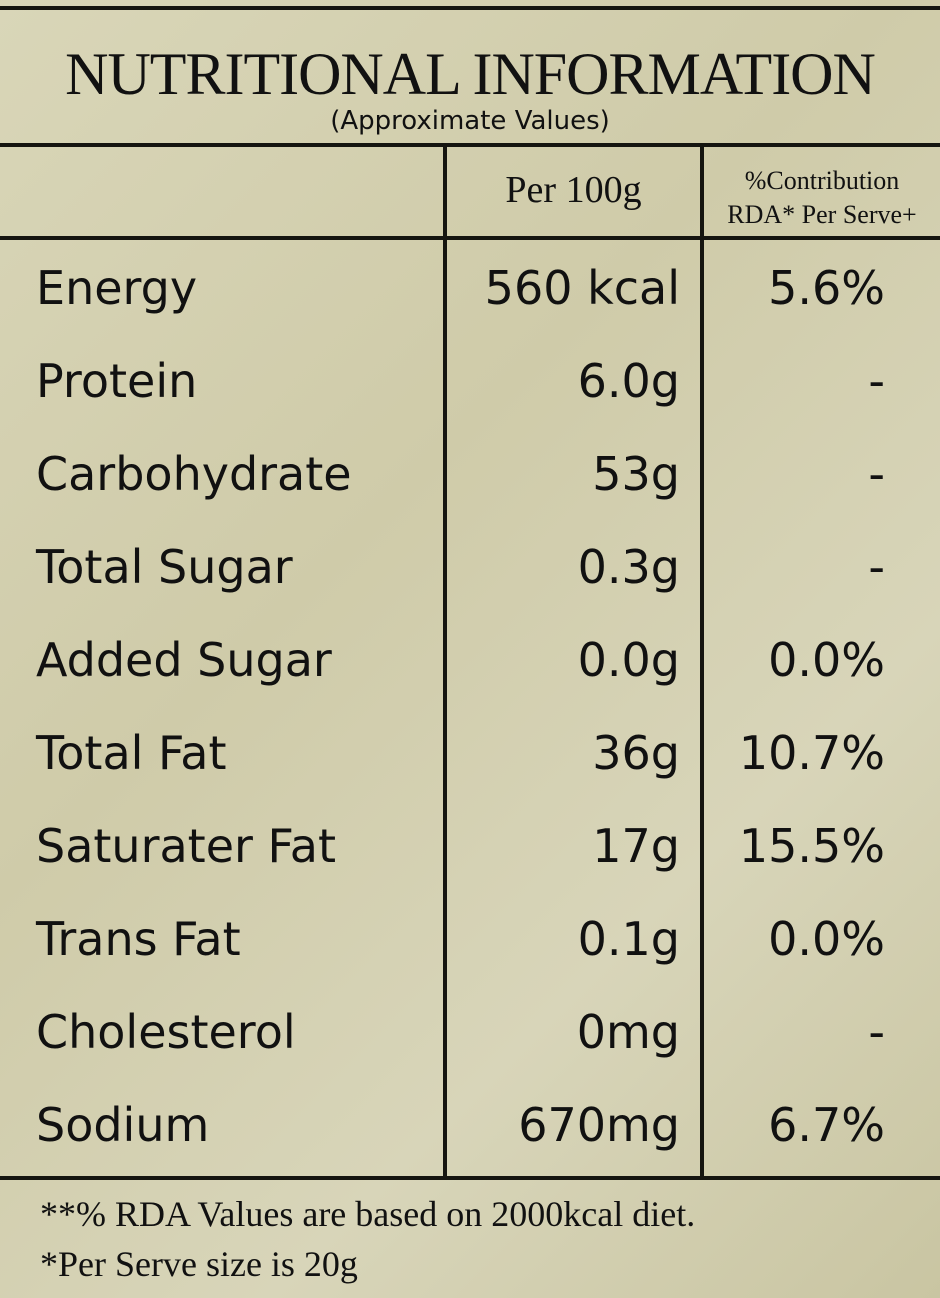 The image size is (940, 1298). I want to click on nutrient-name: Sodium, so click(123, 1125).